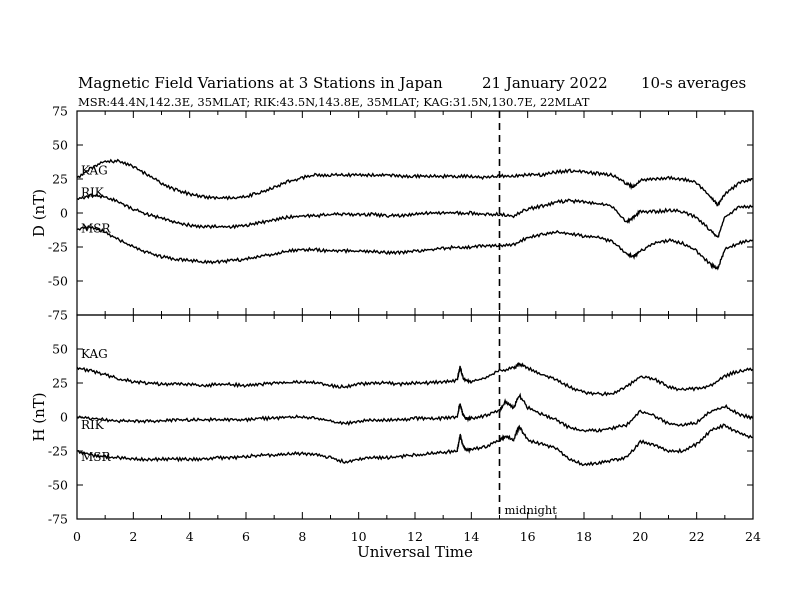 Image resolution: width=792 pixels, height=612 pixels. I want to click on figure-date: 21 January 2022, so click(545, 83).